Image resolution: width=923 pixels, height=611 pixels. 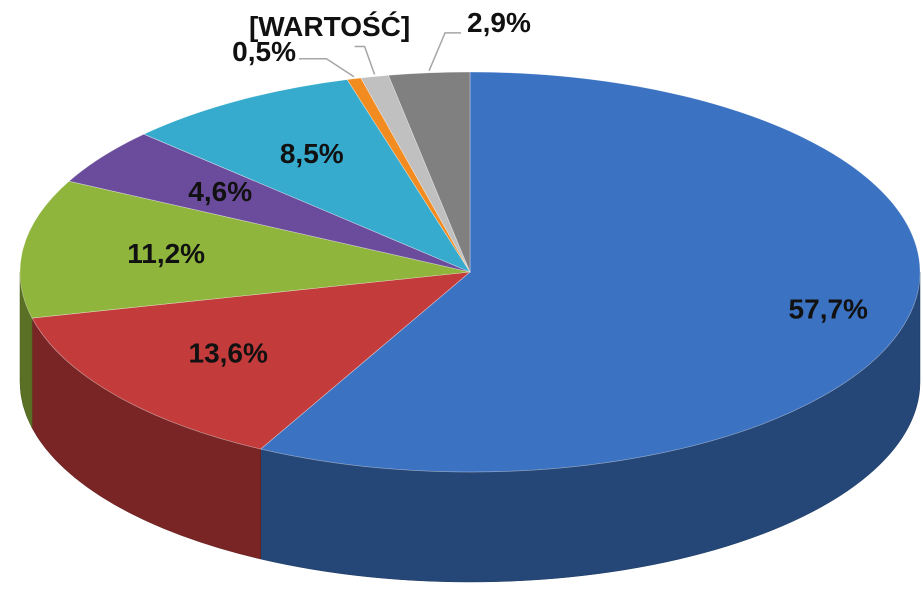 What do you see at coordinates (264, 51) in the screenshot?
I see `data-label: 0,5%` at bounding box center [264, 51].